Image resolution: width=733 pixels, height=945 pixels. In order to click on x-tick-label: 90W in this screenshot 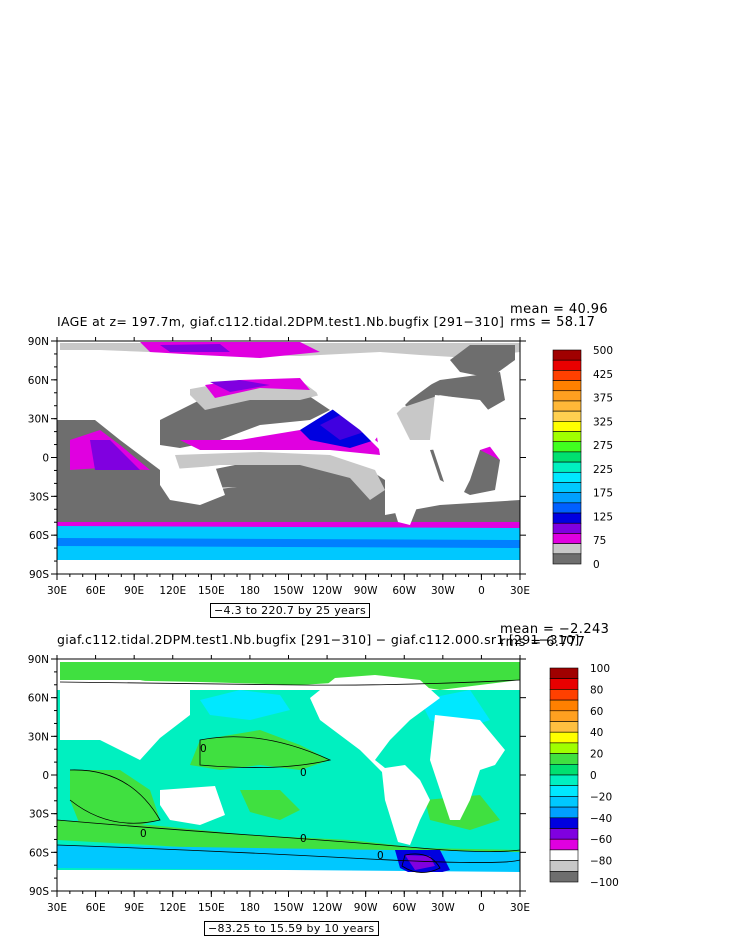, I will do `click(366, 591)`.